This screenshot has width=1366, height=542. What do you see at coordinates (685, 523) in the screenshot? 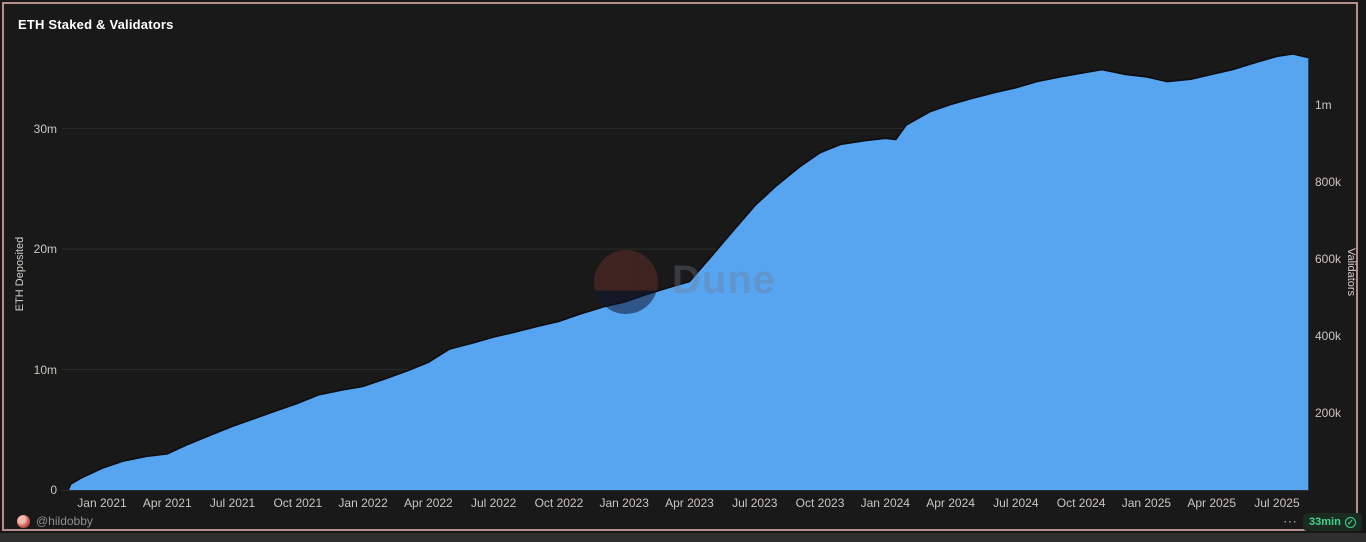
I see `widget-footer: @hildobby ⋯ 33min ✓` at bounding box center [685, 523].